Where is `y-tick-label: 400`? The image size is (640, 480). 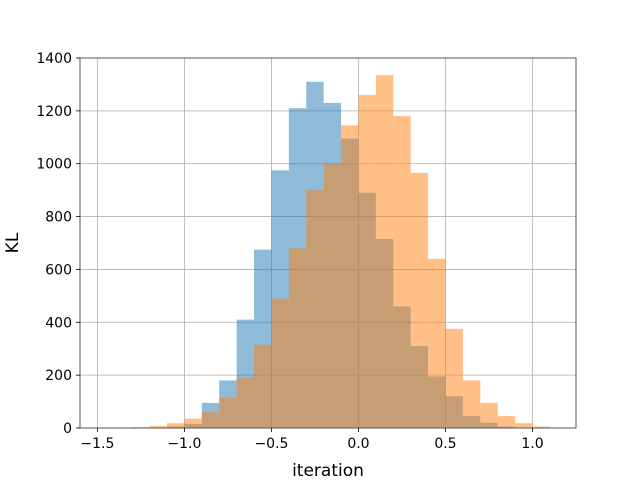
y-tick-label: 400 is located at coordinates (58, 323).